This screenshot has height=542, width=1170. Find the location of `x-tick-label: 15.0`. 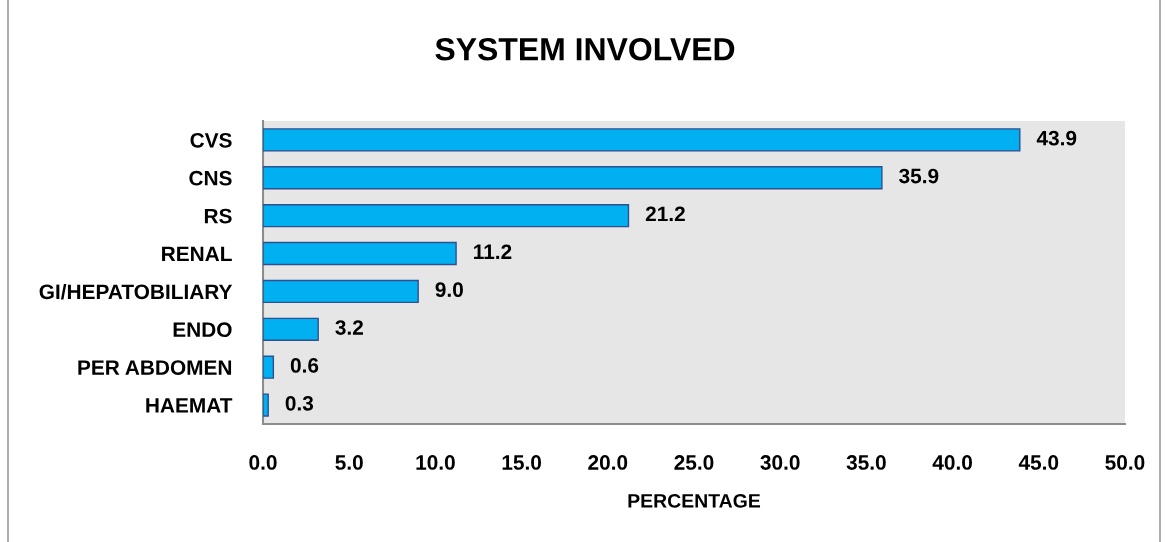

x-tick-label: 15.0 is located at coordinates (522, 462).